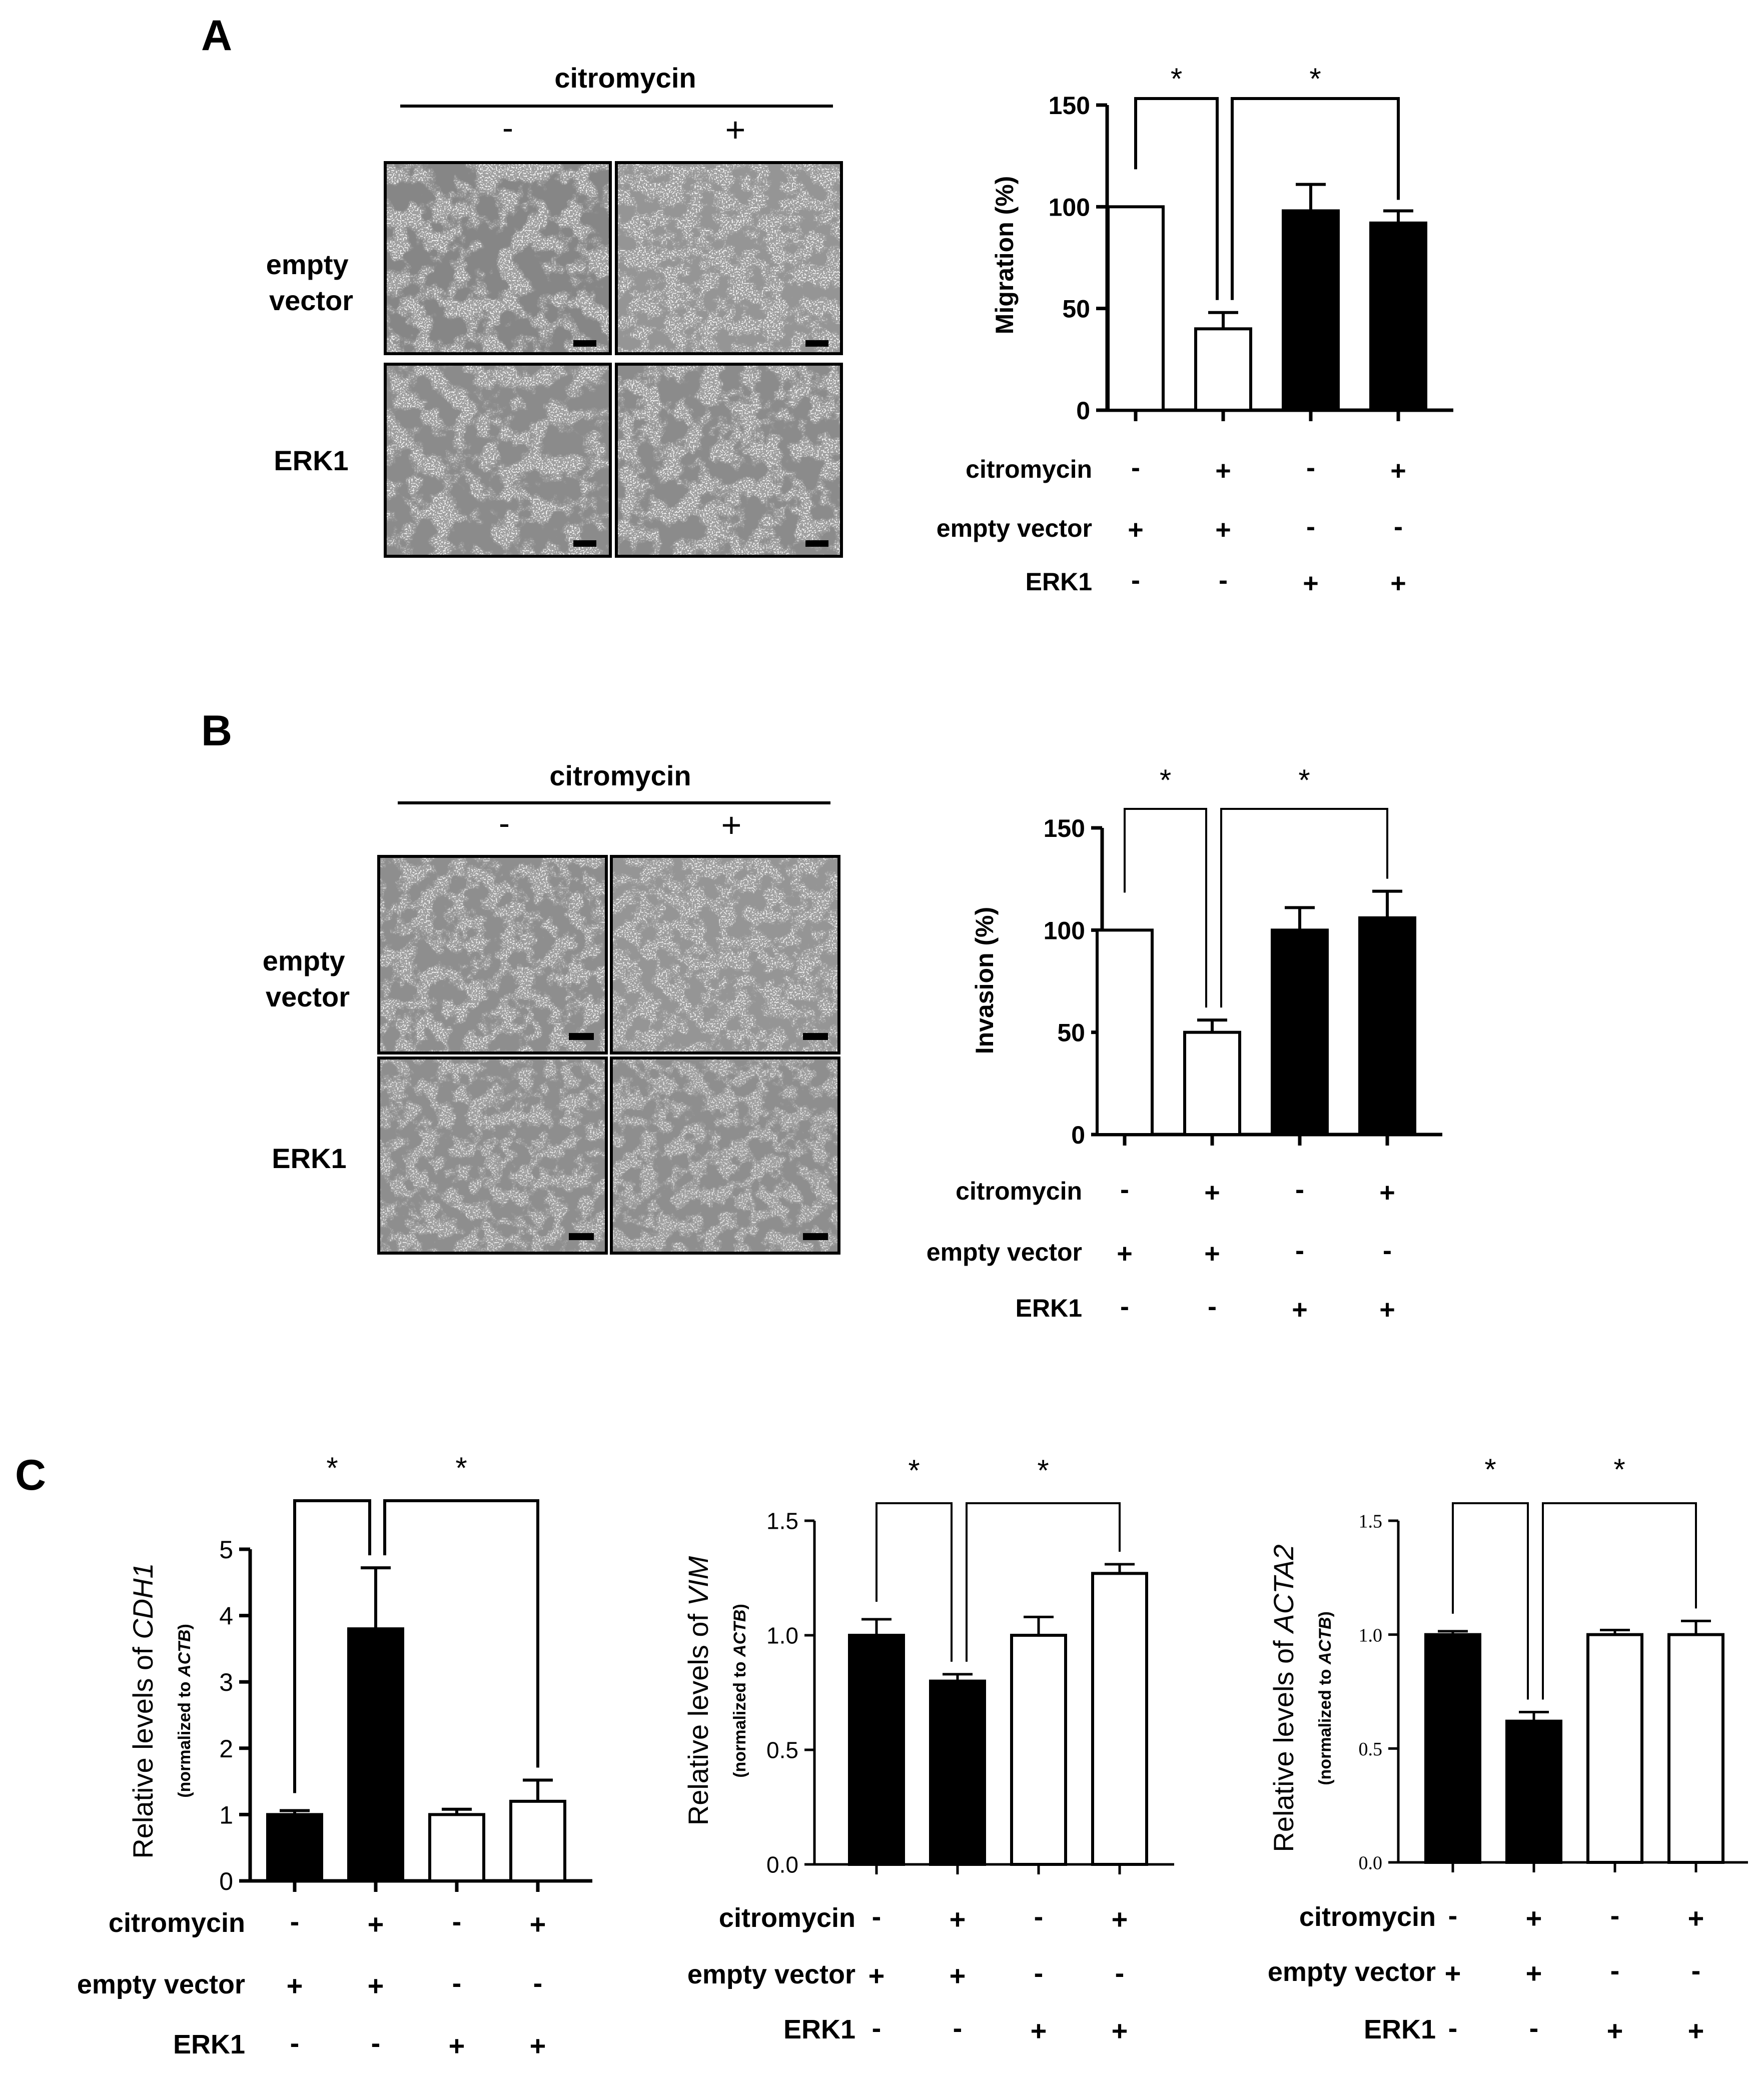  What do you see at coordinates (226, 1682) in the screenshot?
I see `y-tick-label: 3` at bounding box center [226, 1682].